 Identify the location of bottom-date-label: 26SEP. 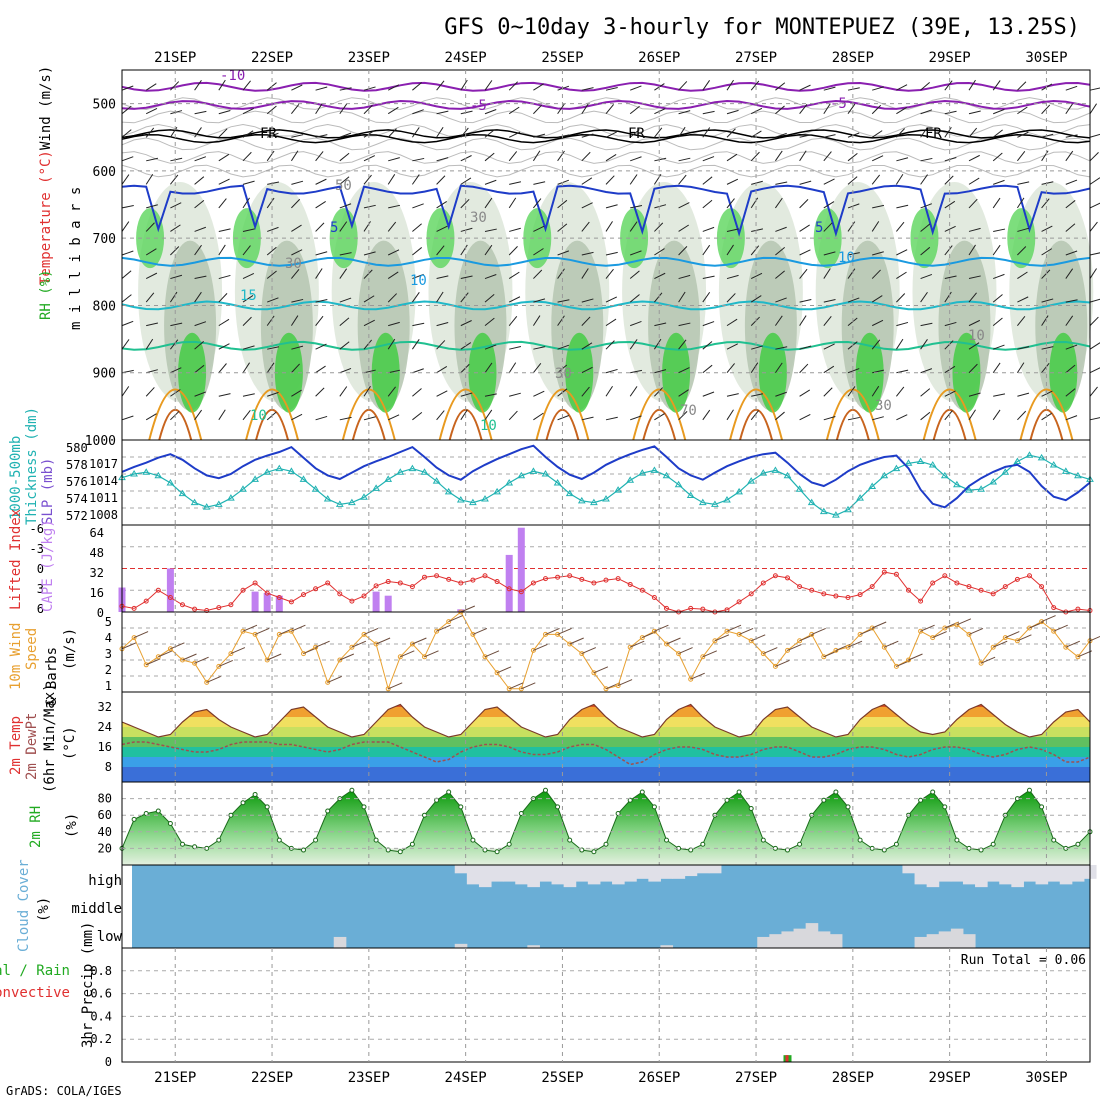
(659, 1078).